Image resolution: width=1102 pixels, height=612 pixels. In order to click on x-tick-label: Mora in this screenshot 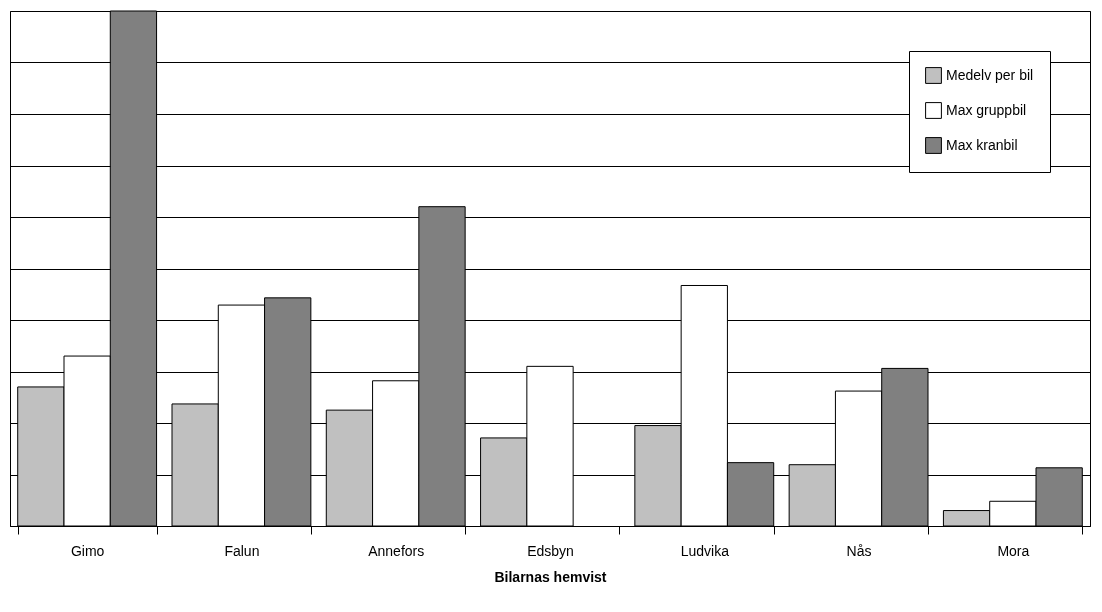, I will do `click(1013, 550)`.